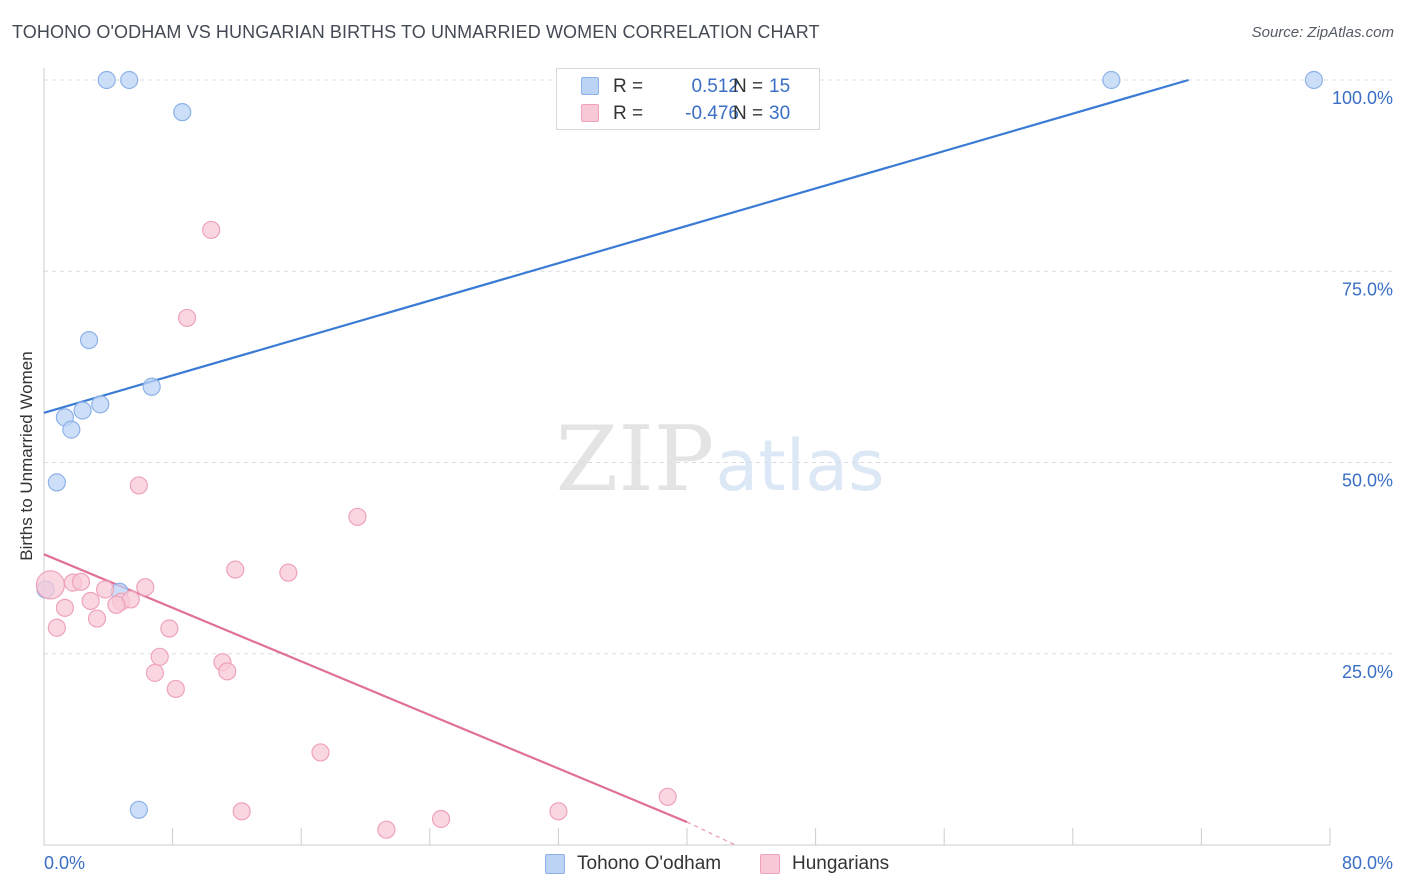 This screenshot has width=1406, height=892. Describe the element at coordinates (799, 466) in the screenshot. I see `watermark-atlas: atlas` at that location.